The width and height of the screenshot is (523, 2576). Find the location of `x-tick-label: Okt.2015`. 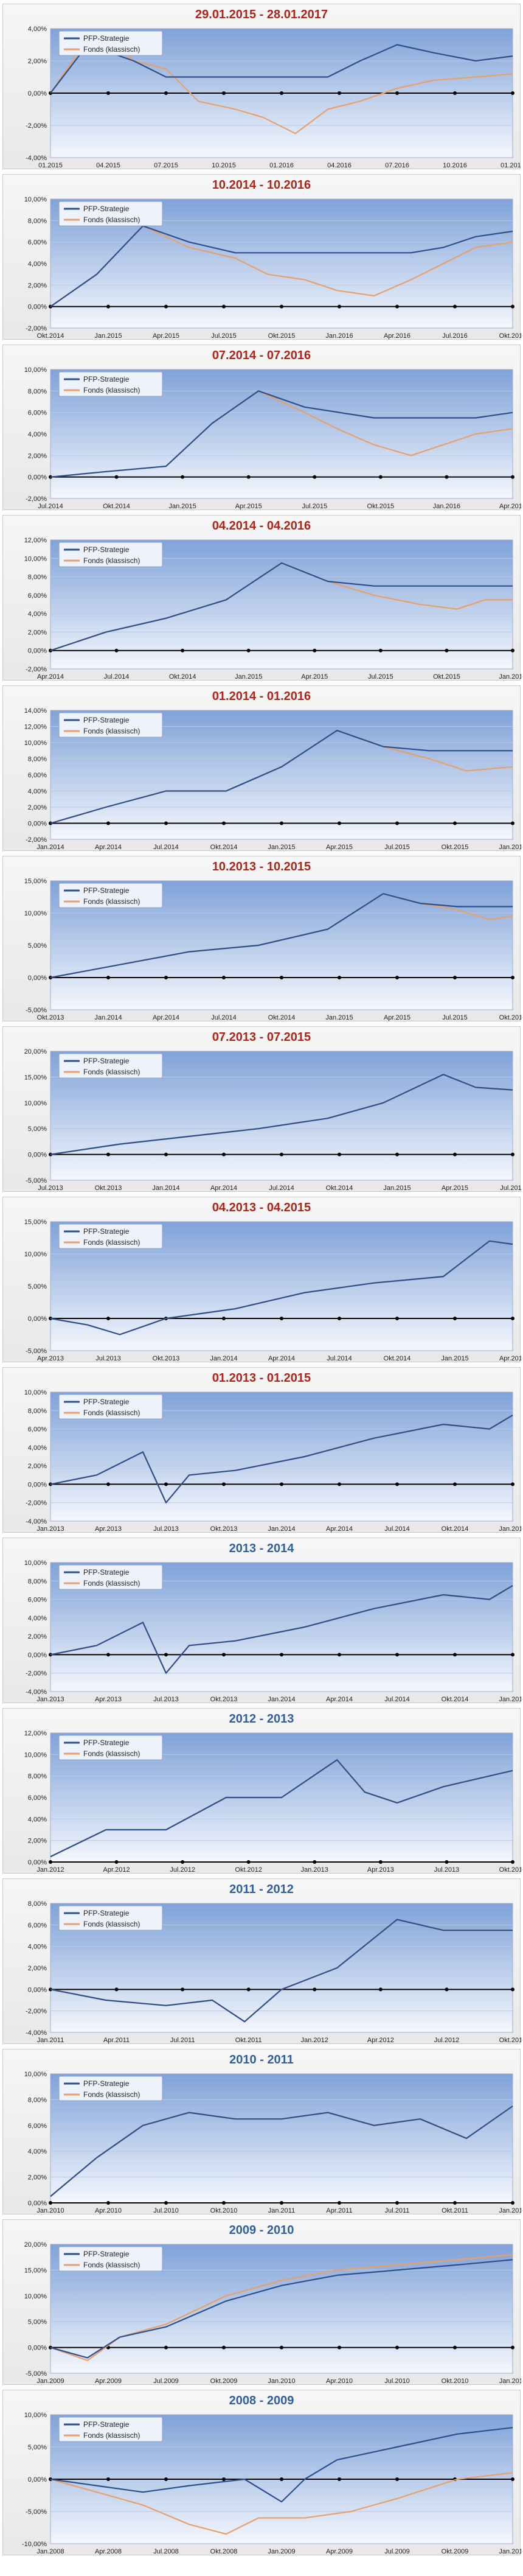

x-tick-label: Okt.2015 is located at coordinates (381, 506).